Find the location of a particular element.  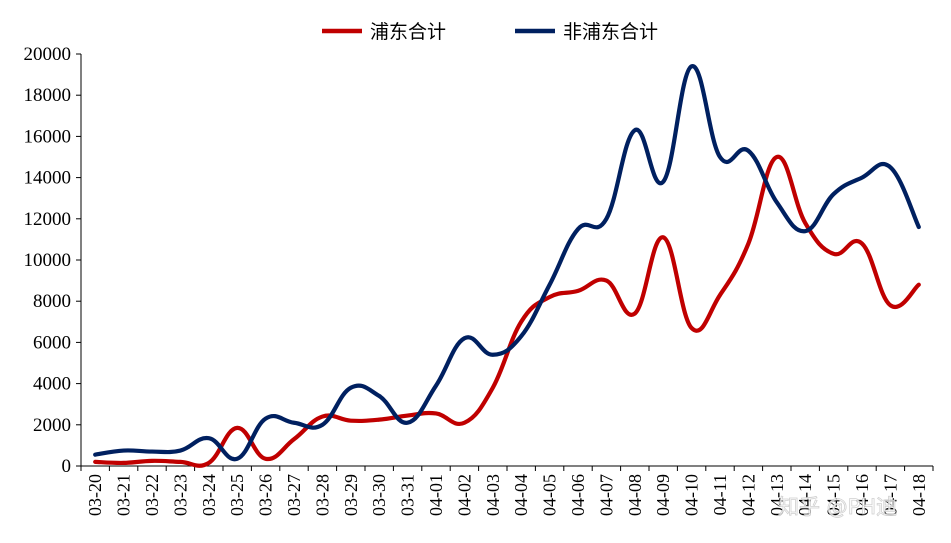

y-tick-label: 2000 is located at coordinates (52, 425).